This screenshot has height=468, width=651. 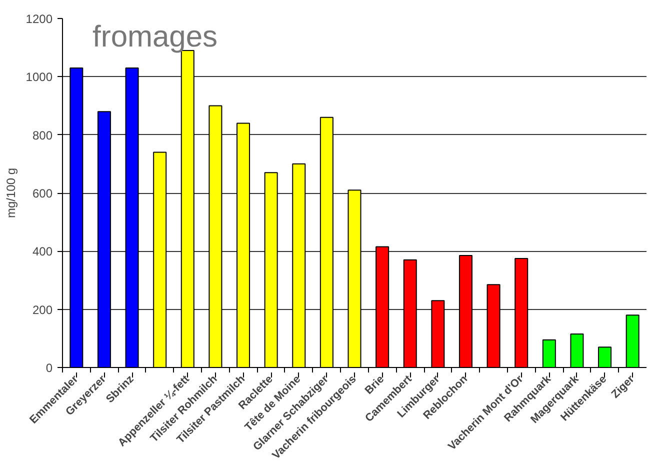 What do you see at coordinates (42, 193) in the screenshot?
I see `y-tick-label: 600` at bounding box center [42, 193].